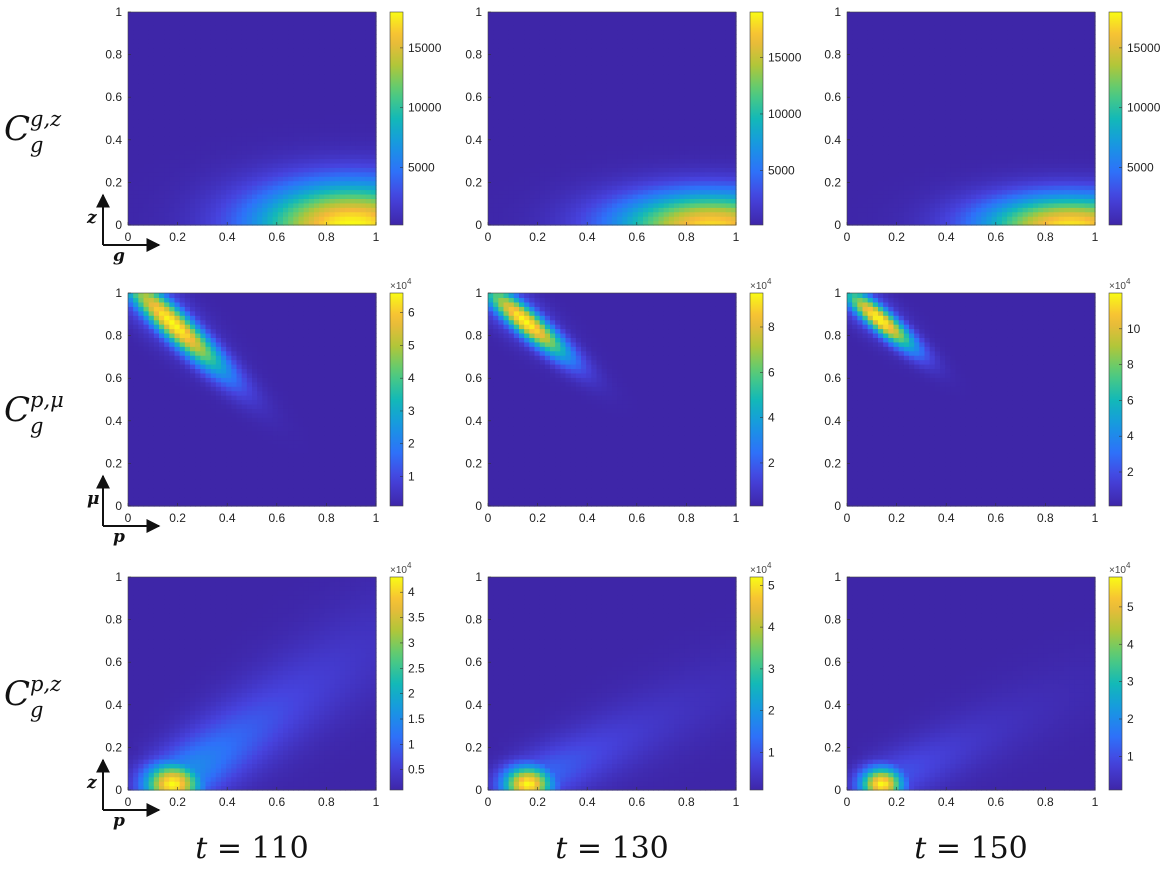 Image resolution: width=1170 pixels, height=873 pixels. I want to click on x-tick-label: 0.8, so click(686, 237).